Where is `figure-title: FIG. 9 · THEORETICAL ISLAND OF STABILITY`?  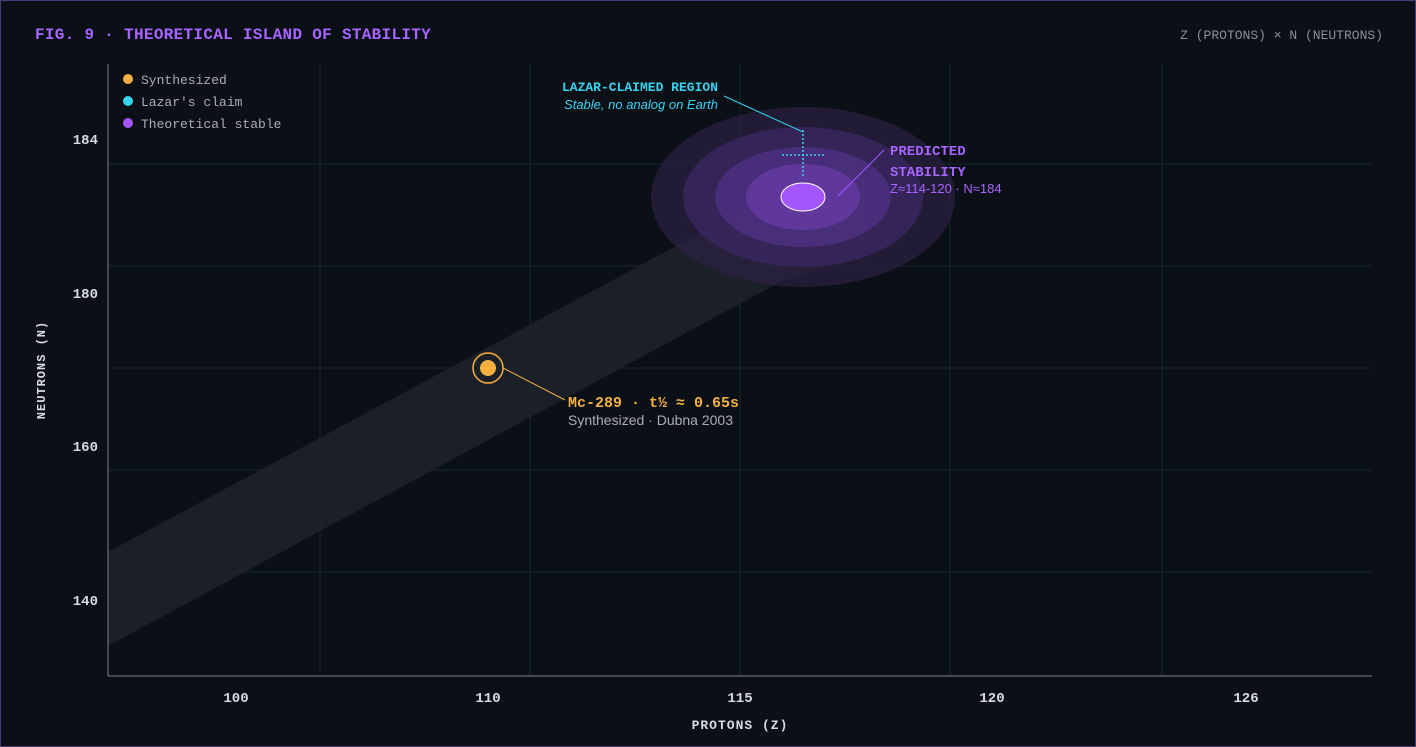
figure-title: FIG. 9 · THEORETICAL ISLAND OF STABILITY is located at coordinates (233, 35).